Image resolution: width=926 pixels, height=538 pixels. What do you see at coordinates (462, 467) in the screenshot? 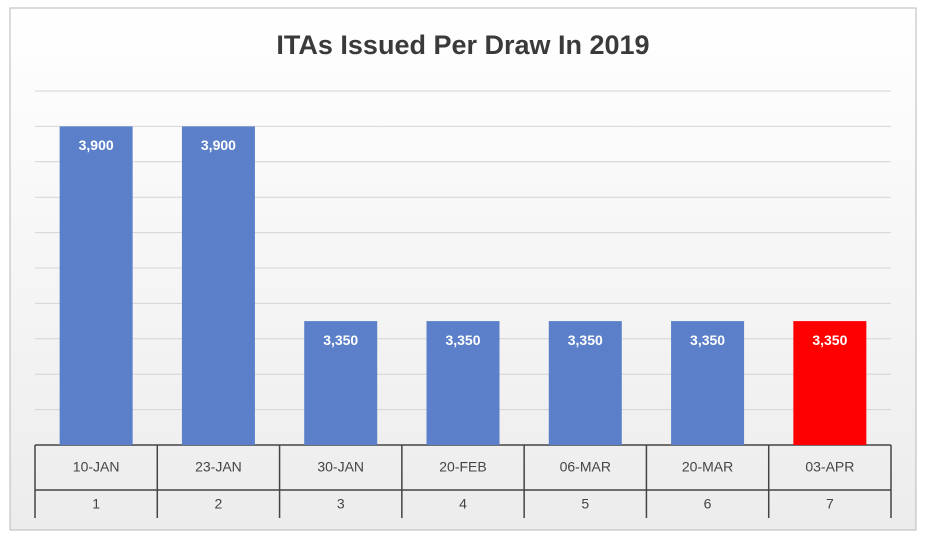
I see `x-tick-label: 20-FEB` at bounding box center [462, 467].